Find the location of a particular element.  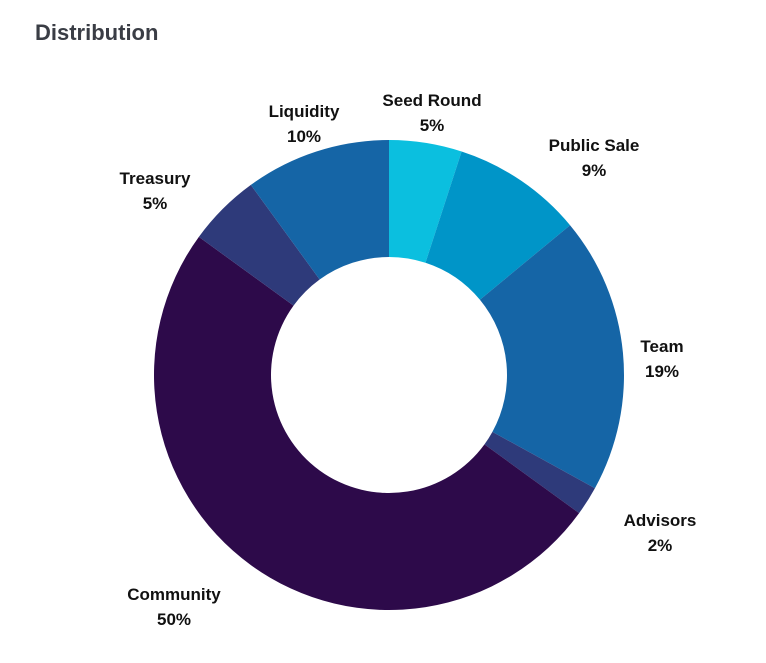

slice-label: Advisors is located at coordinates (660, 520).